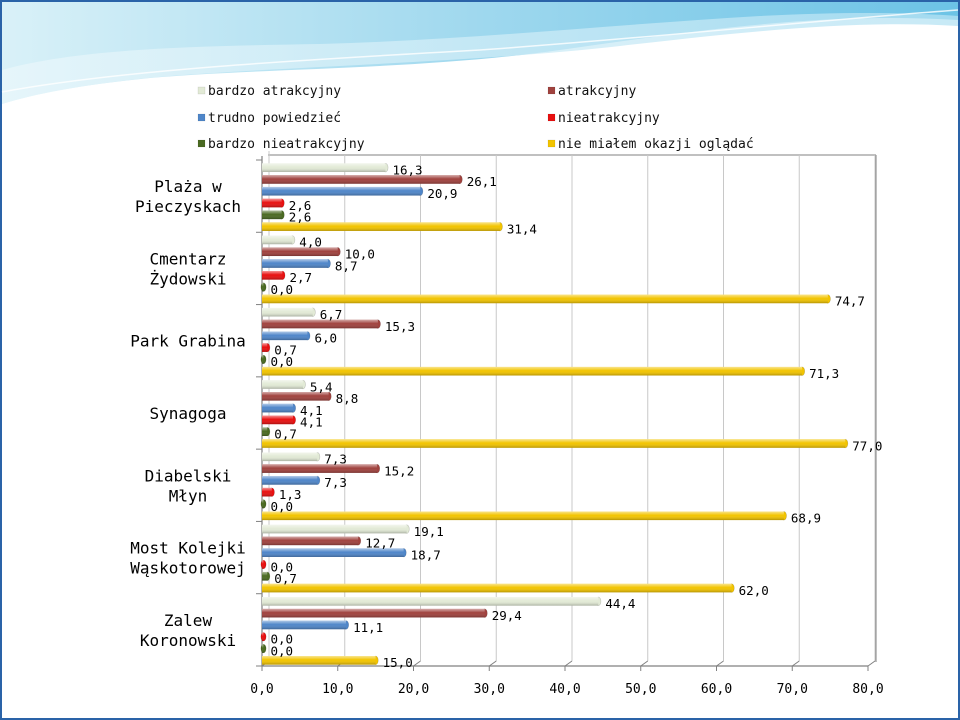 This screenshot has width=960, height=720. What do you see at coordinates (188, 495) in the screenshot?
I see `category-label: Młyn` at bounding box center [188, 495].